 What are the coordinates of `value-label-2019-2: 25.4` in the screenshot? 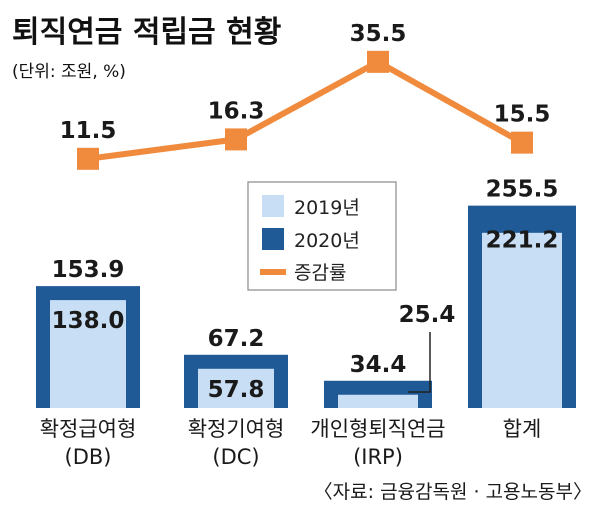 It's located at (427, 315).